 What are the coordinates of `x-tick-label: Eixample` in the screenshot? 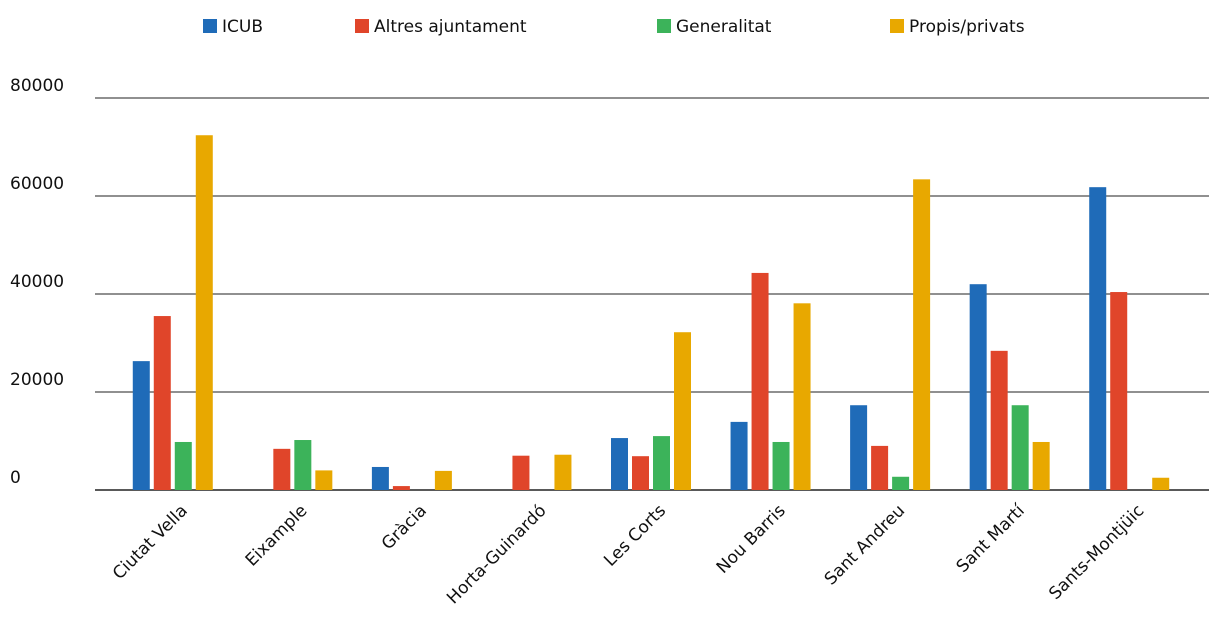 It's located at (277, 536).